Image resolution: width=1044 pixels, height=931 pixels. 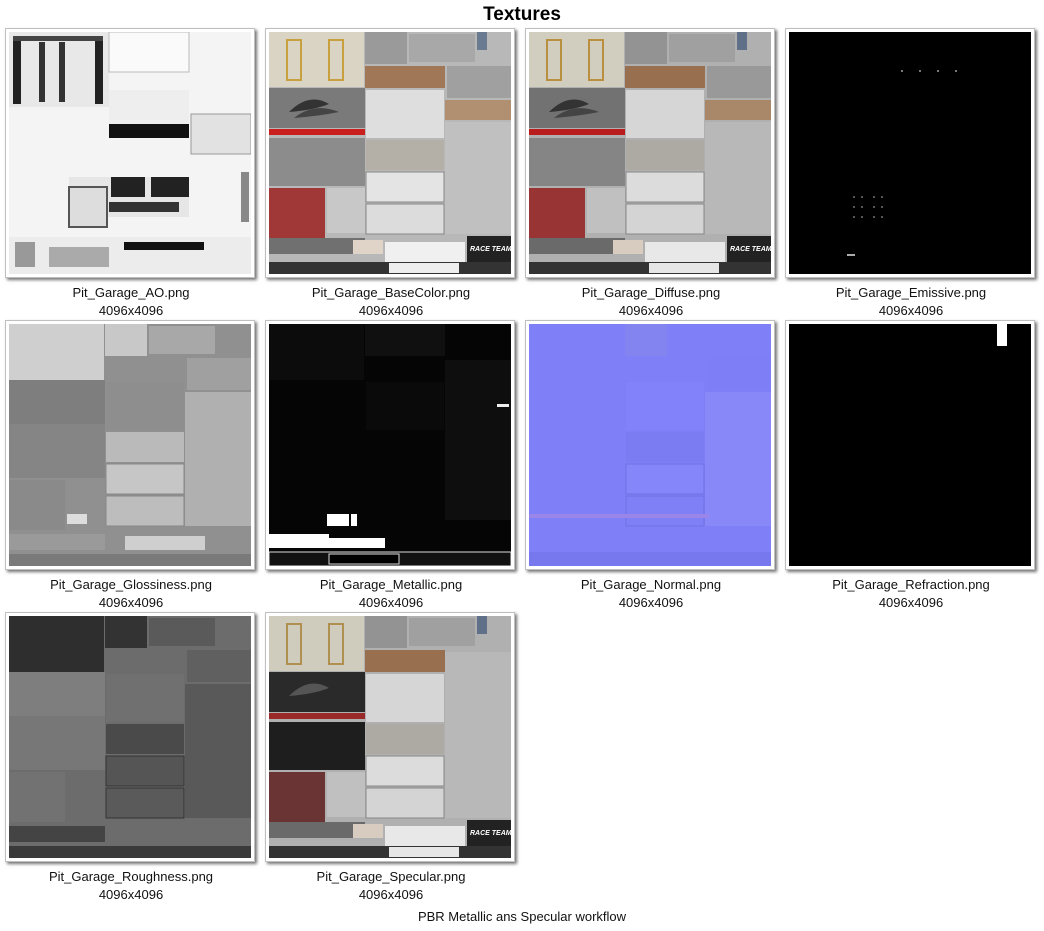 What do you see at coordinates (131, 584) in the screenshot?
I see `texture-filename: Pit_Garage_Glossiness.png` at bounding box center [131, 584].